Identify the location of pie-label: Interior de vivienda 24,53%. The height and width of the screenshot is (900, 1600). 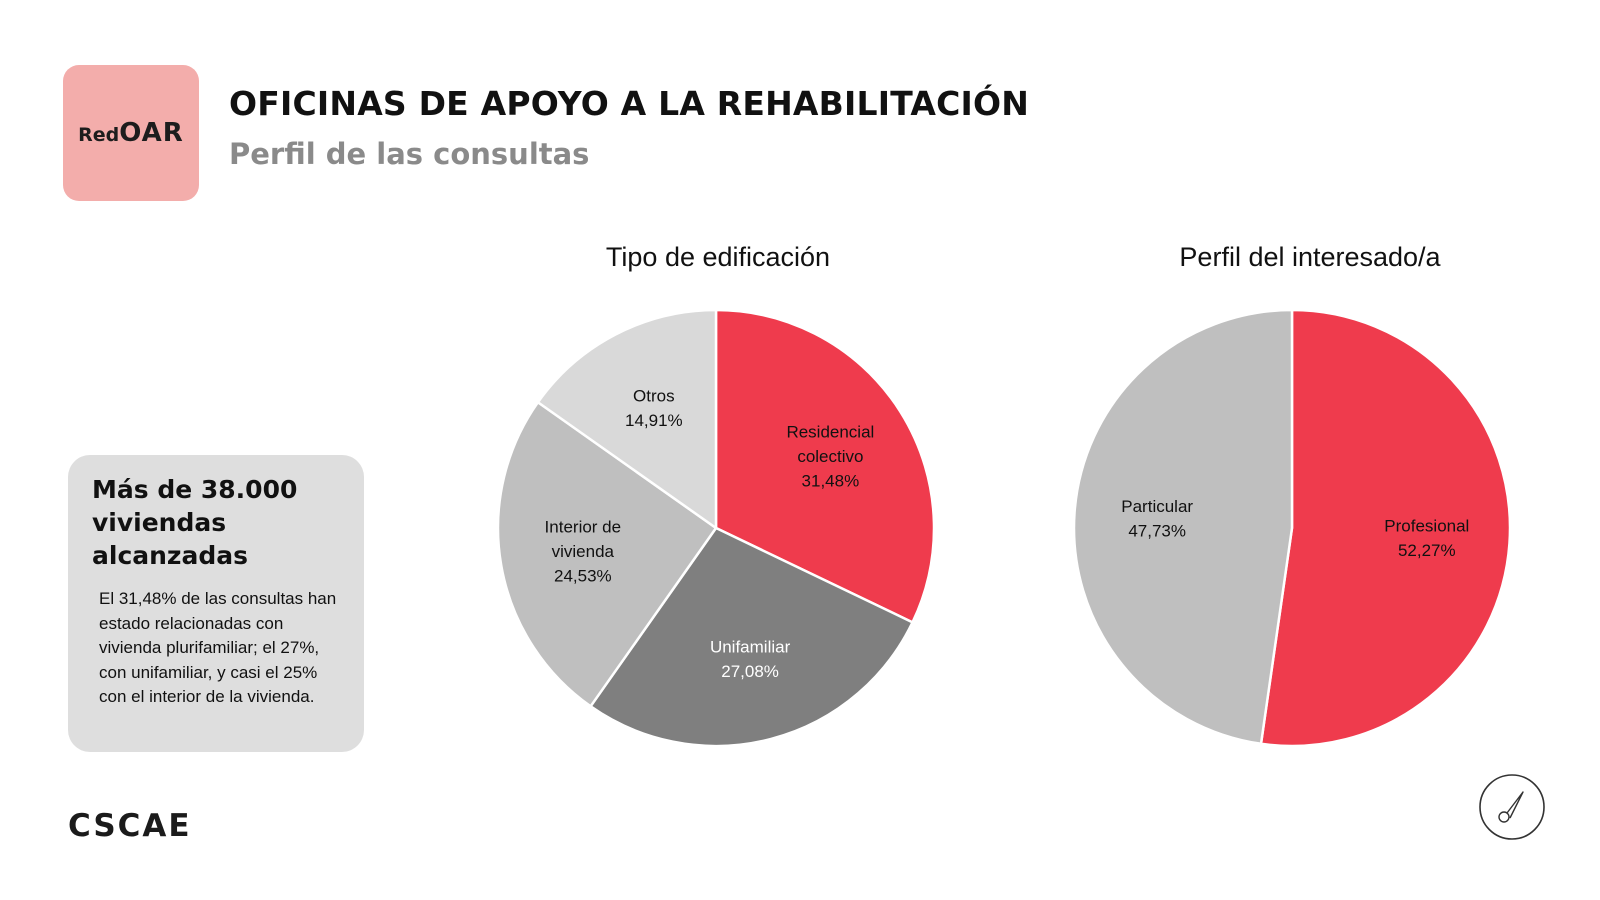
(583, 552).